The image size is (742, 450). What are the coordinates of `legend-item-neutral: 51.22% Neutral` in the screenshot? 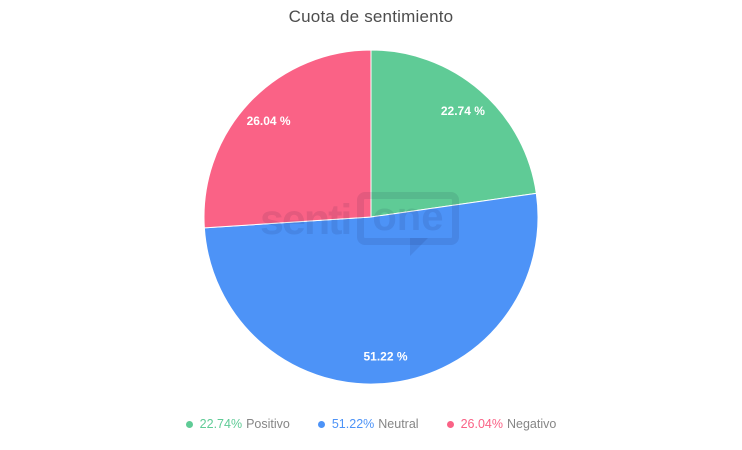 It's located at (368, 424).